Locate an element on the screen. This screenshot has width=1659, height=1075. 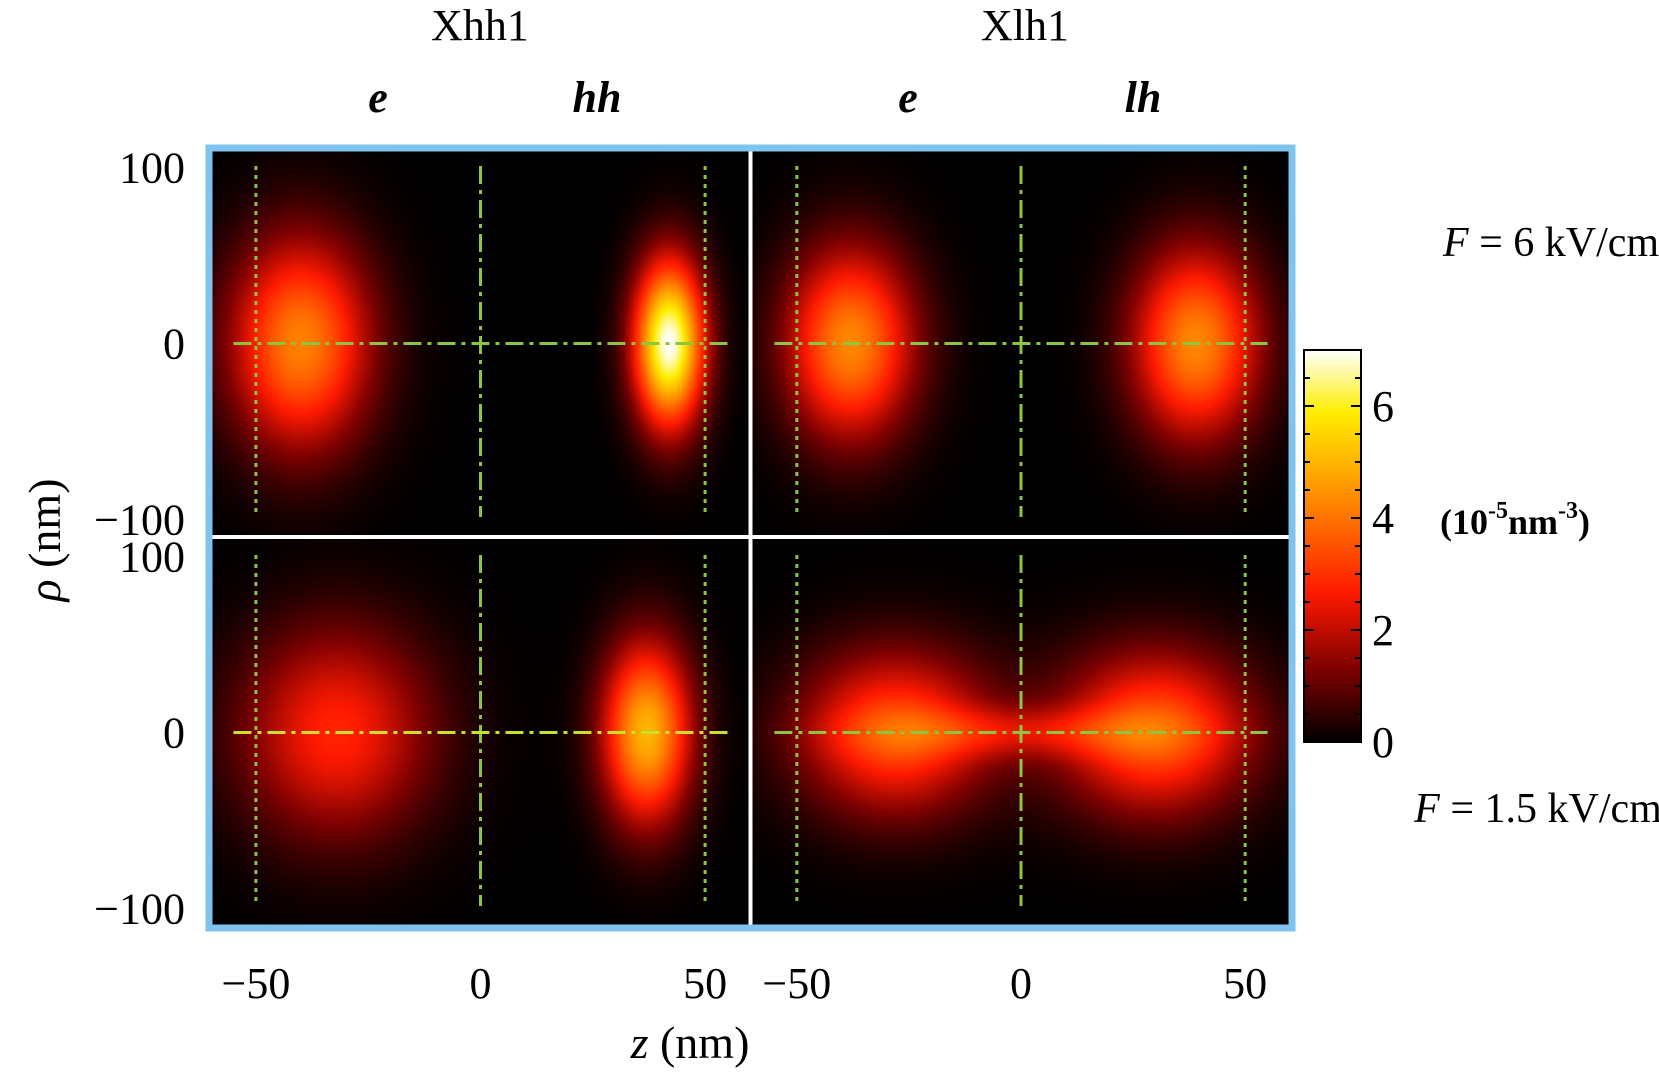
colorbar is located at coordinates (1332, 546).